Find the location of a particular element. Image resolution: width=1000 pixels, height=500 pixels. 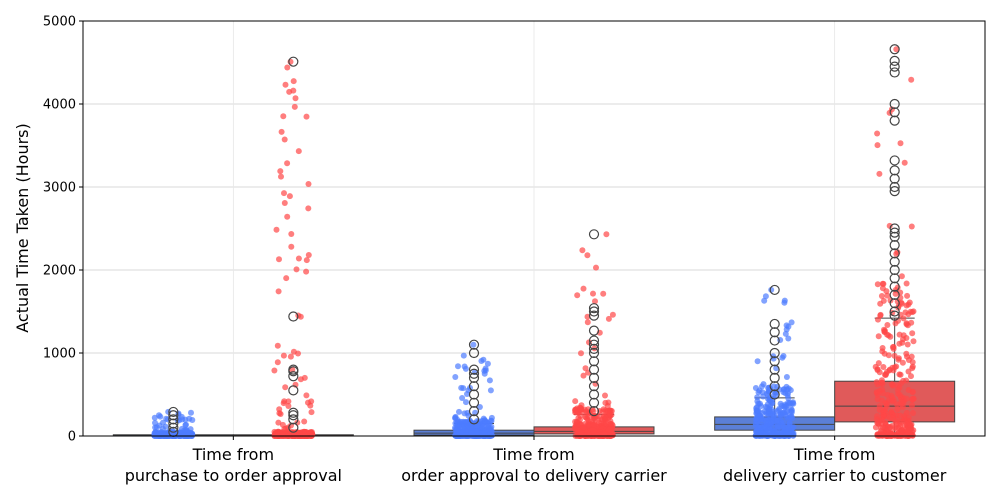

y-tick-label: 0 is located at coordinates (72, 437).